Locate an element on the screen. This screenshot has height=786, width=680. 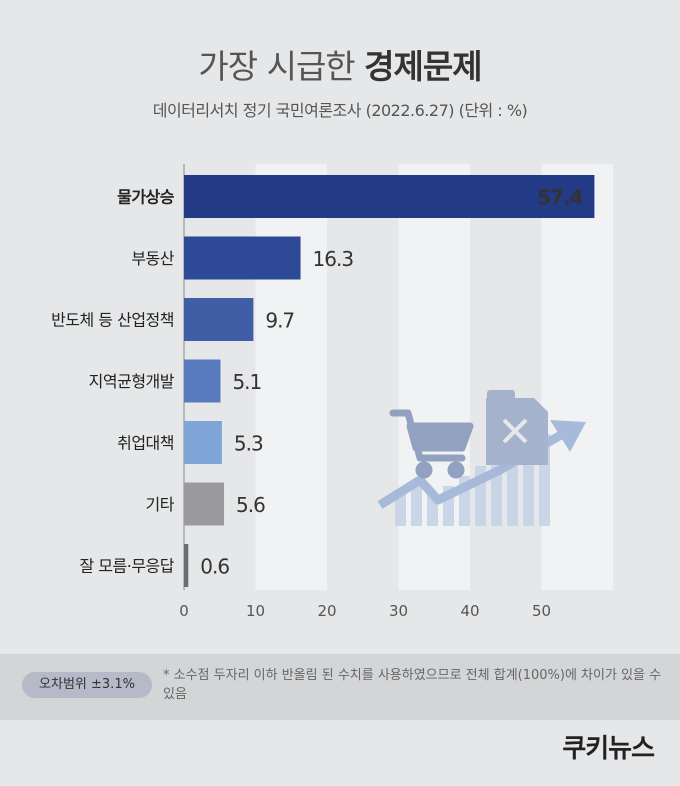
category-label: 잘 모름·무응답 is located at coordinates (127, 566).